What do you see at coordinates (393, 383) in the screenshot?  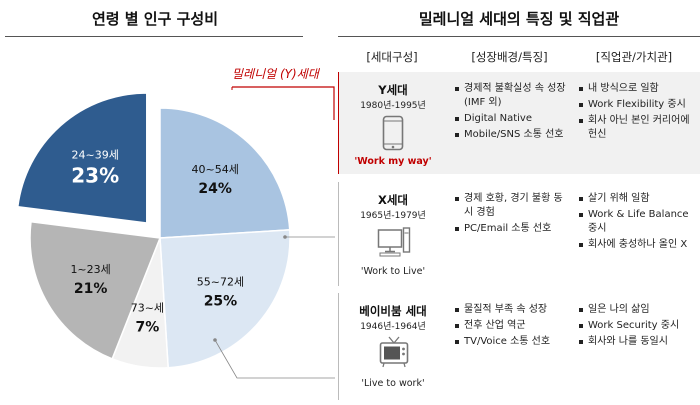 I see `generation-motto: 'Live to work'` at bounding box center [393, 383].